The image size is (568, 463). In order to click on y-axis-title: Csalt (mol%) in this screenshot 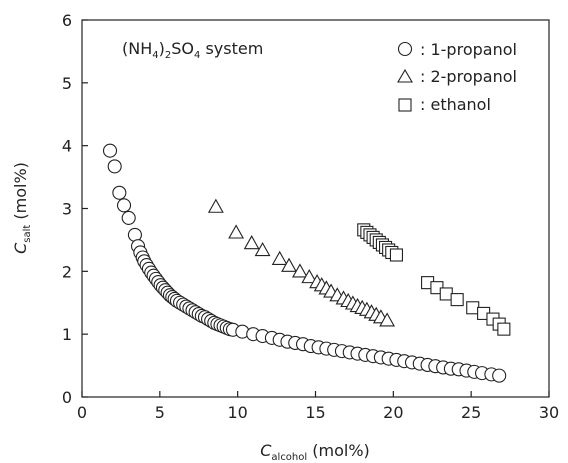, I will do `click(22, 208)`.